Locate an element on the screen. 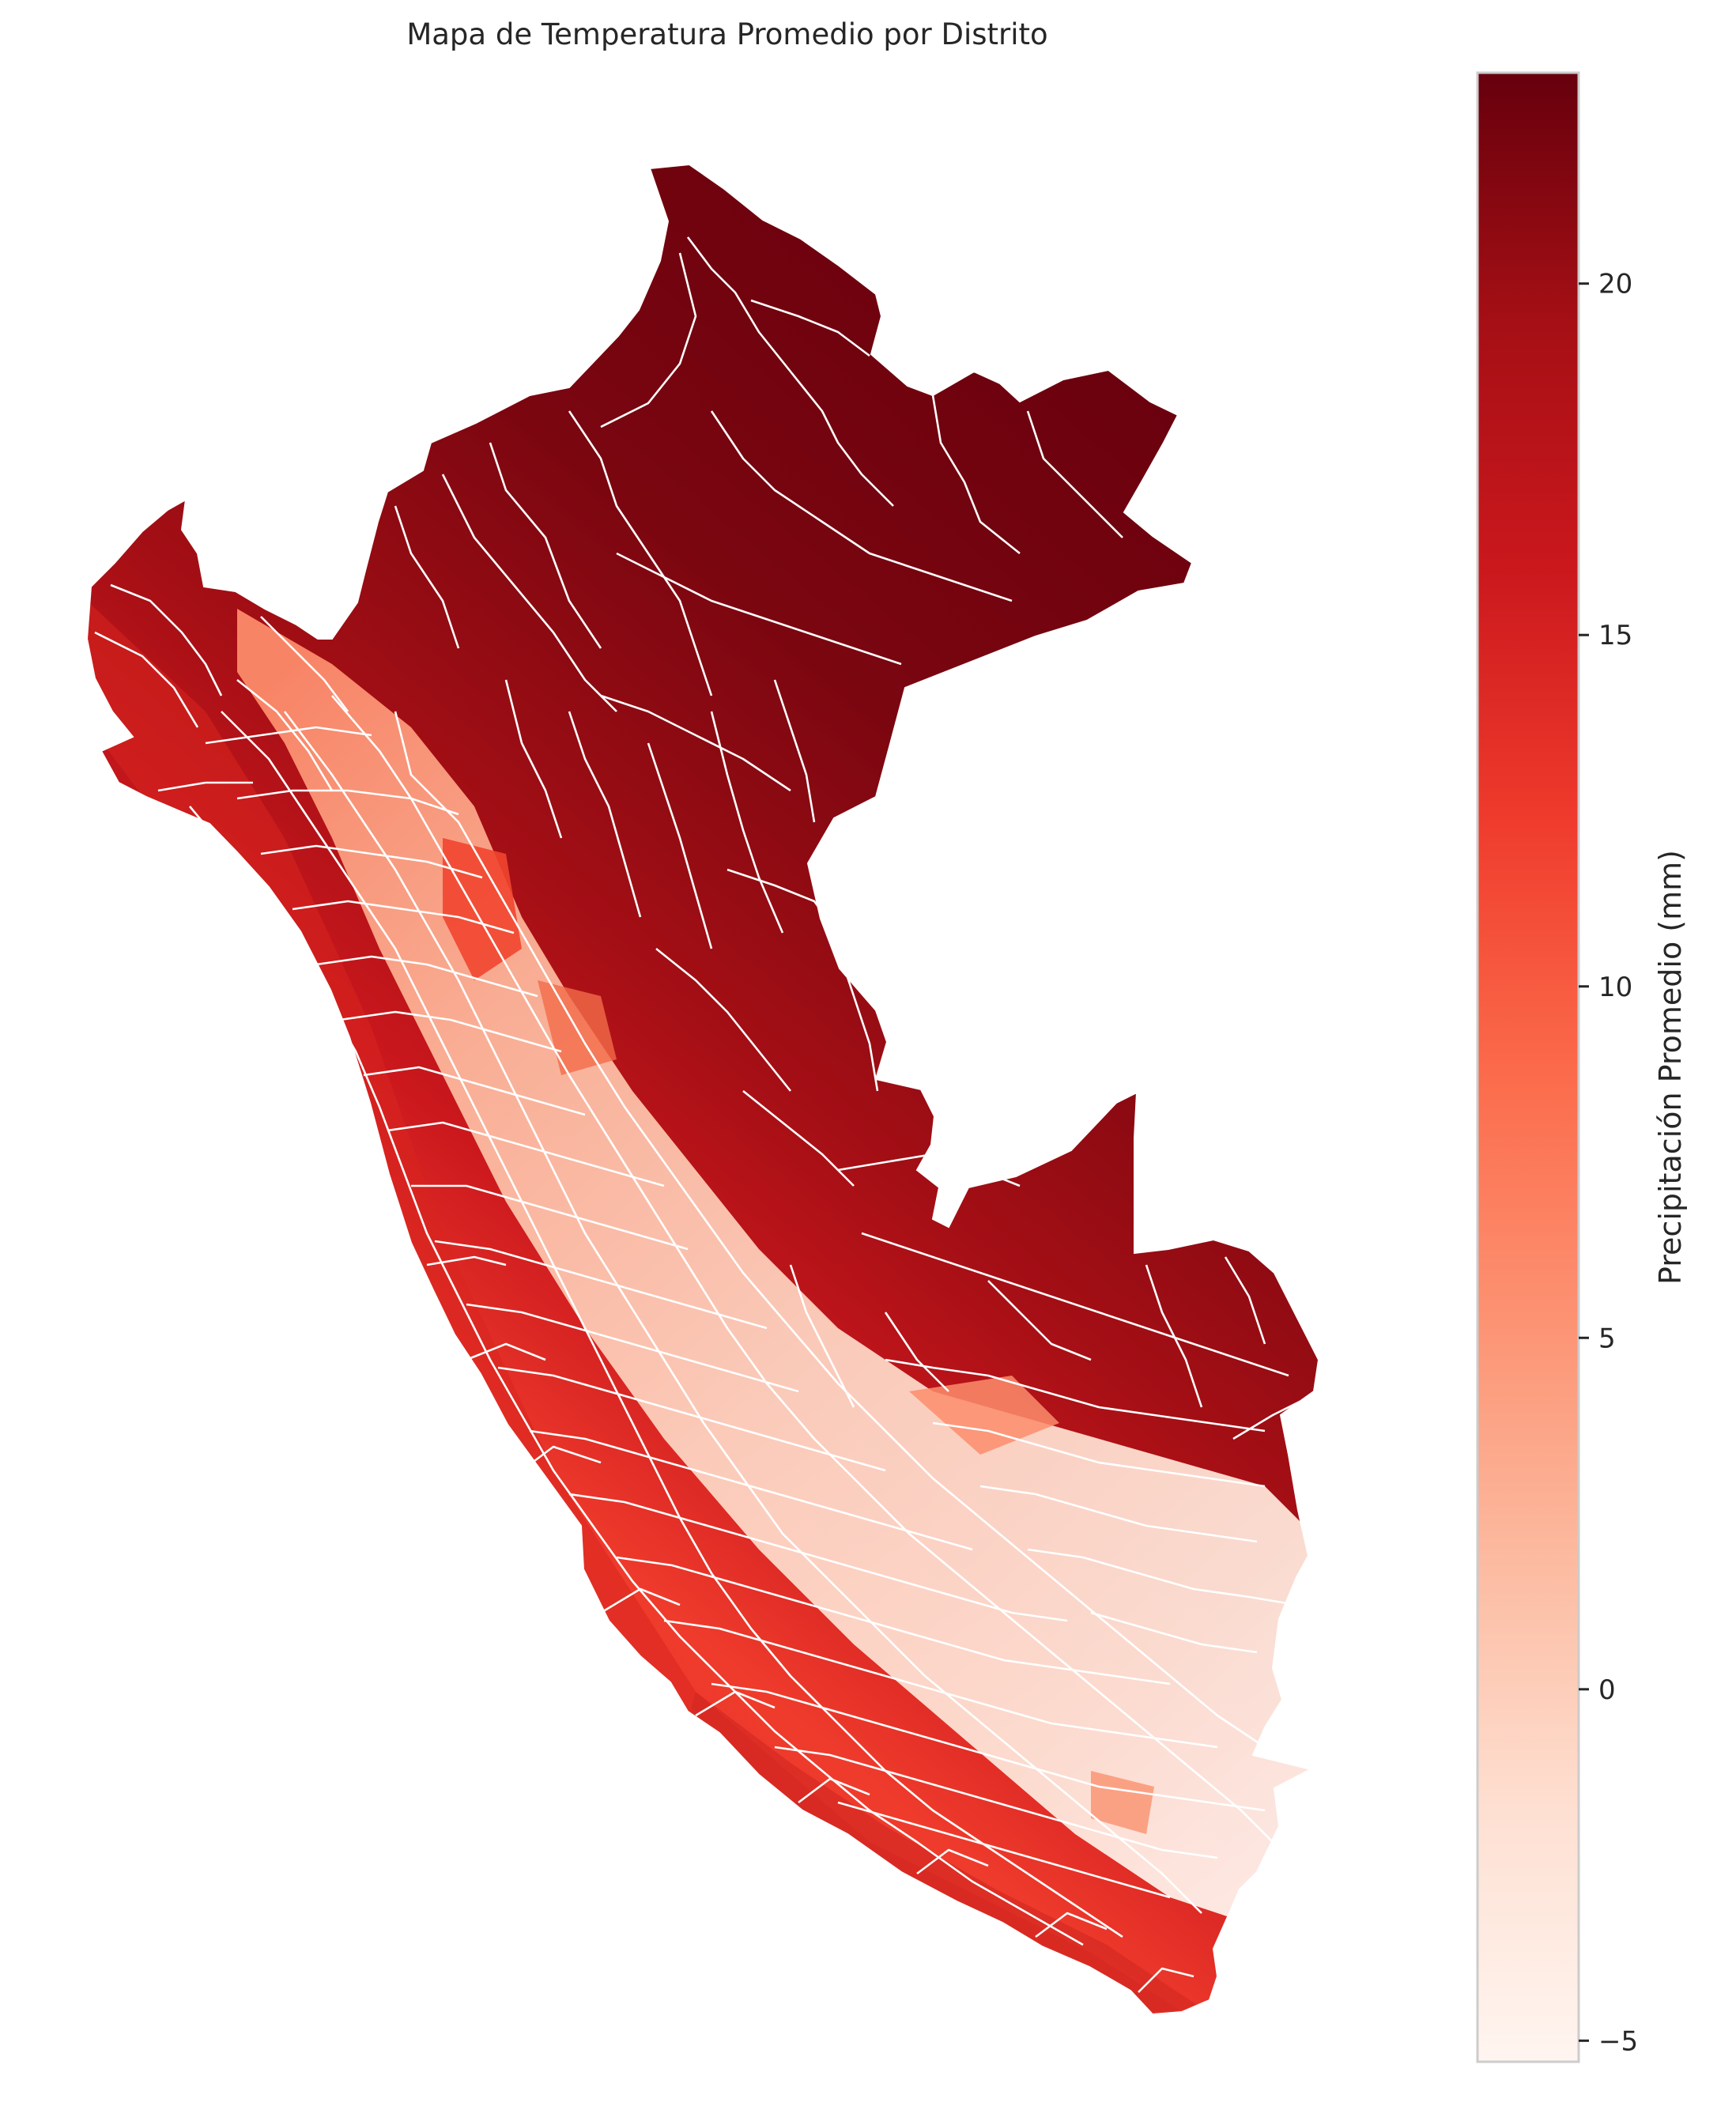 Image resolution: width=1736 pixels, height=2110 pixels. colorbar-tick-label: 20 is located at coordinates (1615, 284).